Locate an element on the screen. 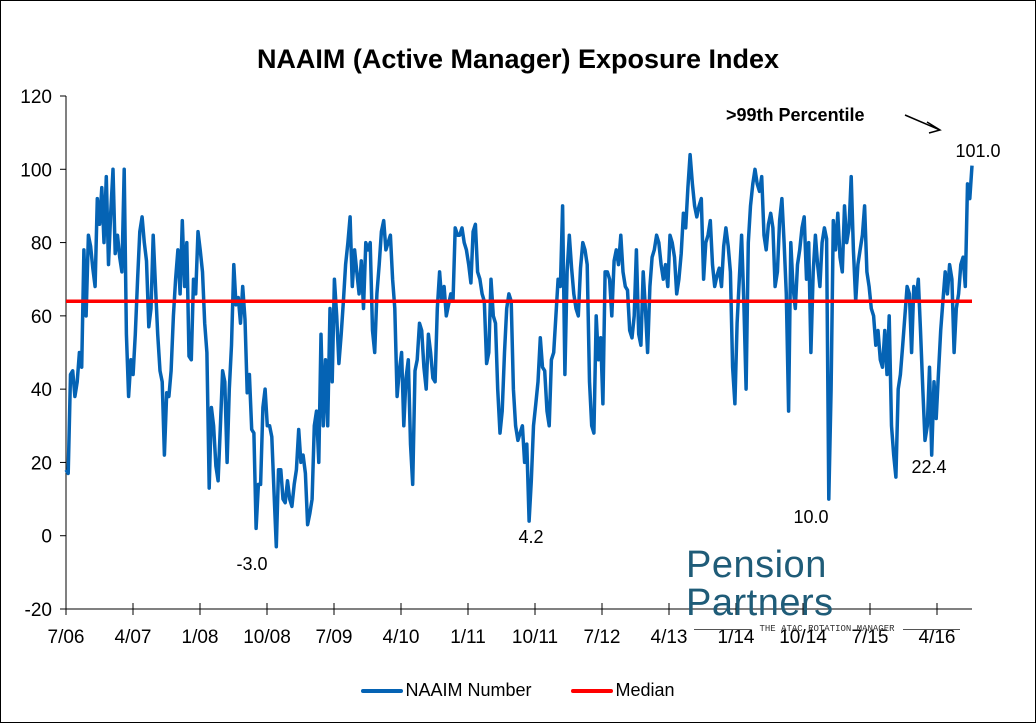  x-tick-label: 4/16 is located at coordinates (937, 637).